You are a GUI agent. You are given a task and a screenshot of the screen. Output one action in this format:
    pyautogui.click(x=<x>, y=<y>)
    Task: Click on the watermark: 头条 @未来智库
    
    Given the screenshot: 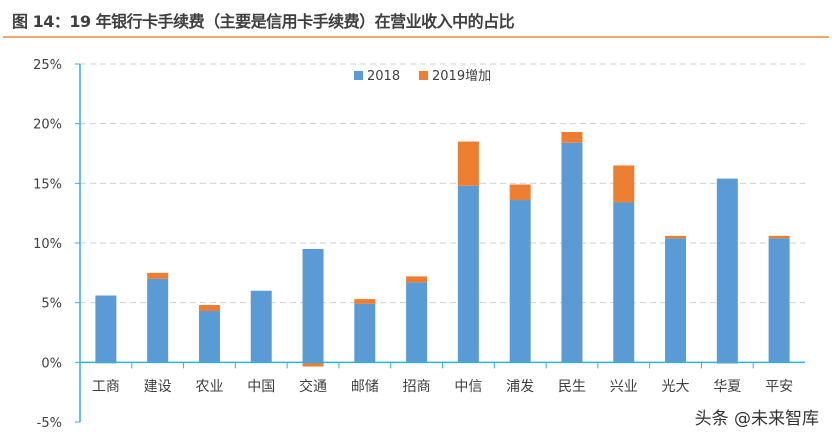 What is the action you would take?
    pyautogui.click(x=756, y=416)
    